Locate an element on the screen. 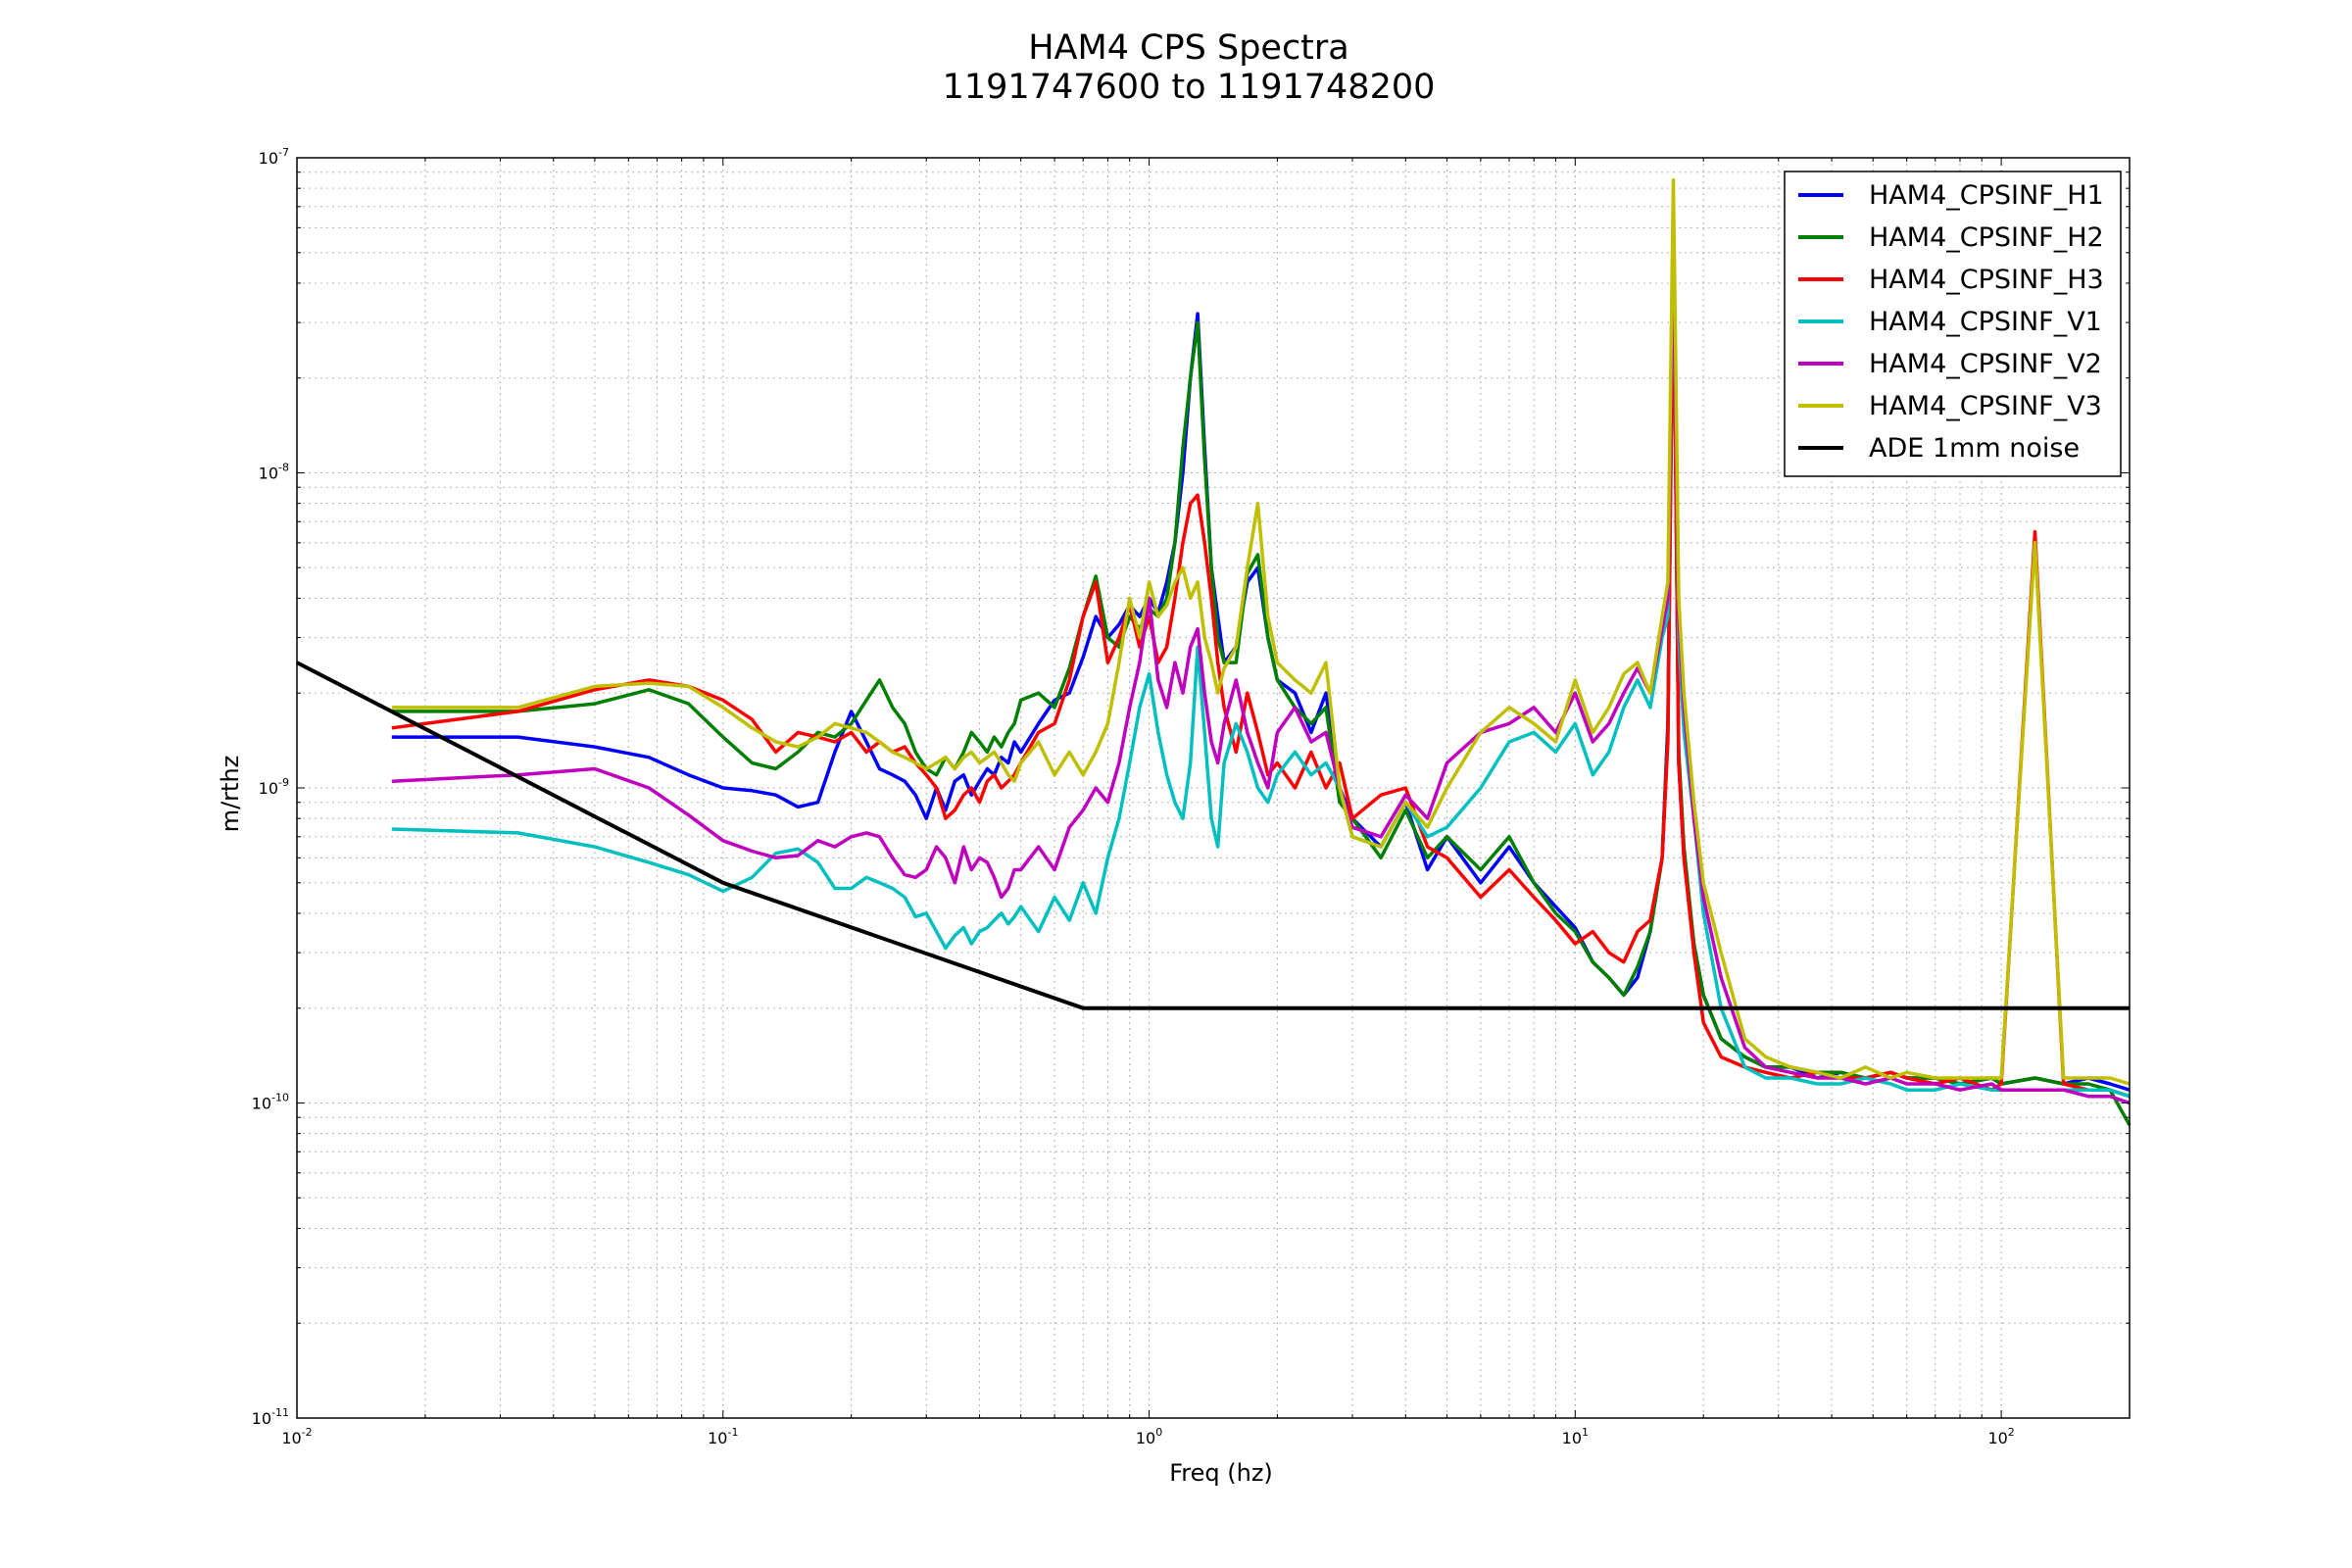 This screenshot has height=1568, width=2352. legend-label: HAM4_CPSINF_H1 is located at coordinates (1986, 195).